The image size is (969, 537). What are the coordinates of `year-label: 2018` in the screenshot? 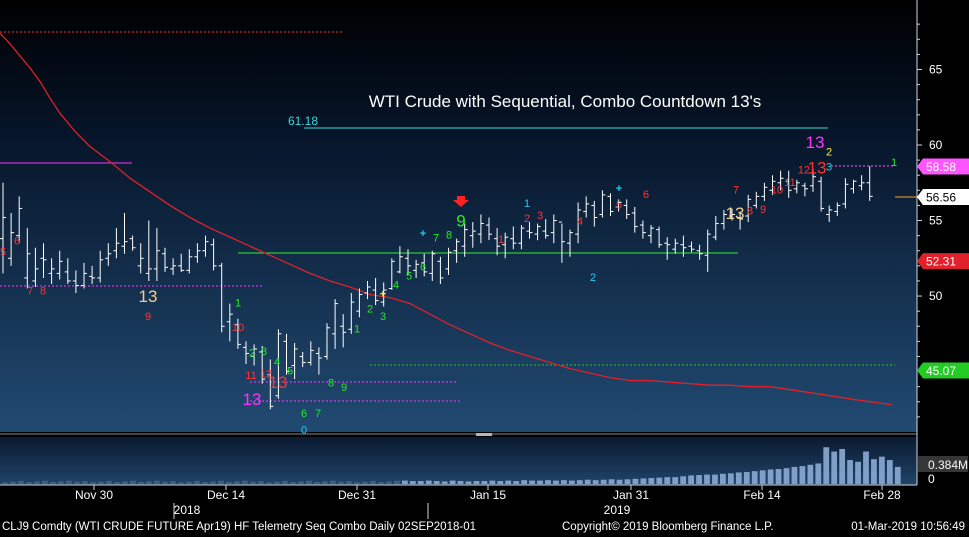 It's located at (187, 510).